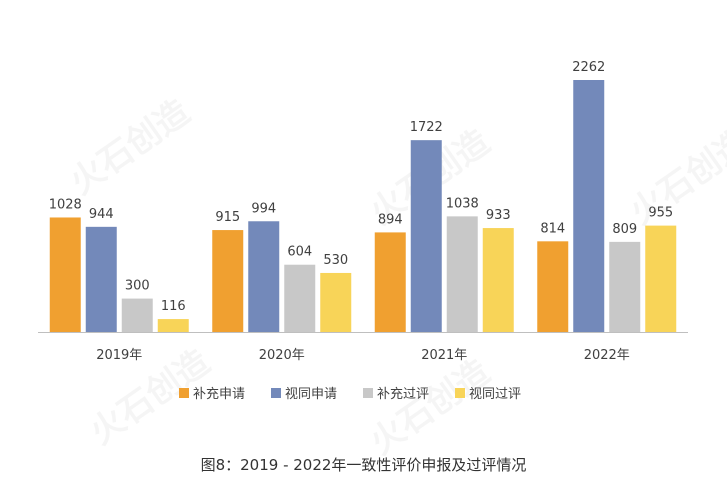 This screenshot has width=727, height=484. I want to click on data-label: 809, so click(624, 229).